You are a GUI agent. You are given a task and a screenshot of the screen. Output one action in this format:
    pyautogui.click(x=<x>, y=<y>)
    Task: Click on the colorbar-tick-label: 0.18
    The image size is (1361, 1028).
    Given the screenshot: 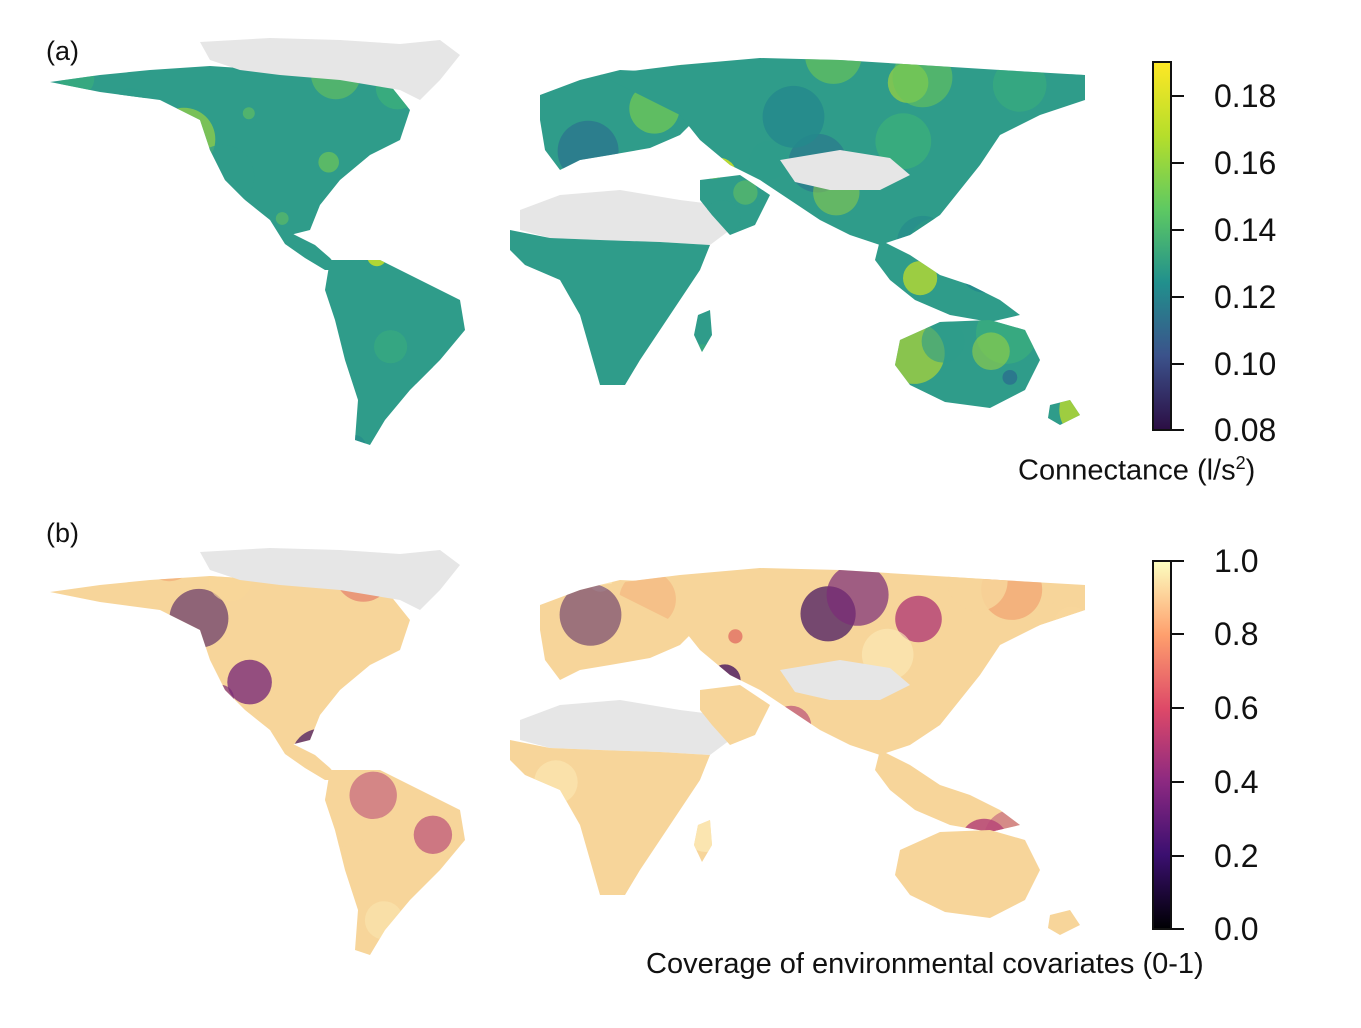 What is the action you would take?
    pyautogui.click(x=1245, y=96)
    